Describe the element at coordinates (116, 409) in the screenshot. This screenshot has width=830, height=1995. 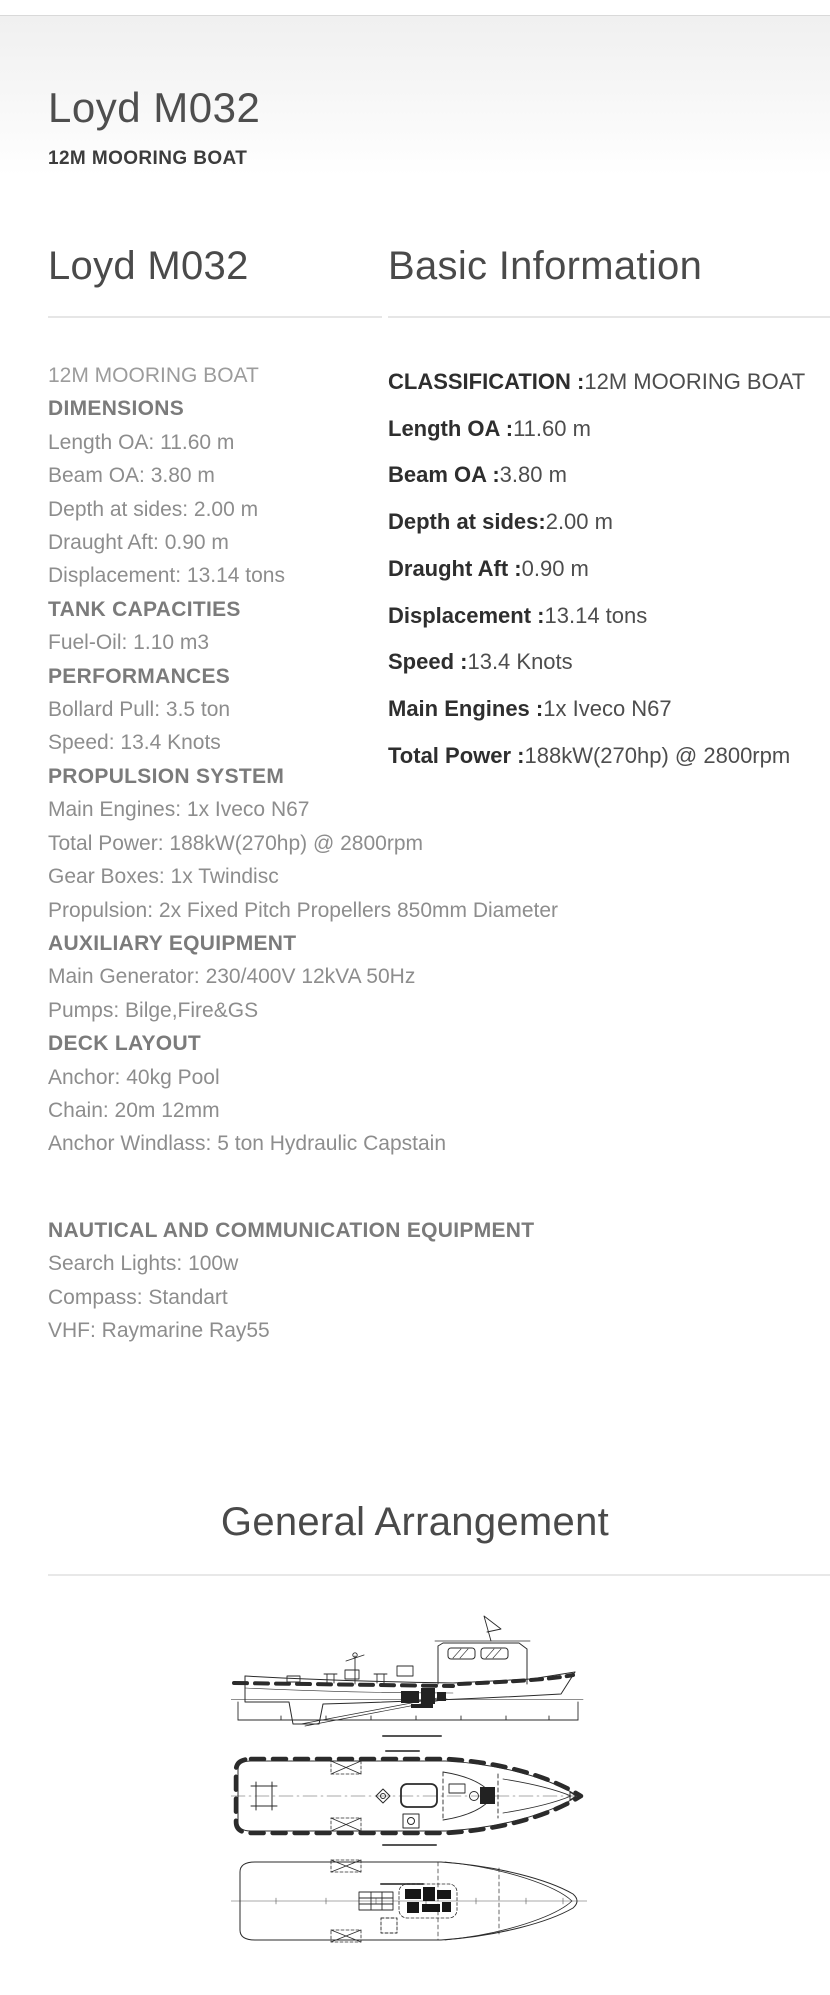
I see `section-title-dimensions: DIMENSIONS` at that location.